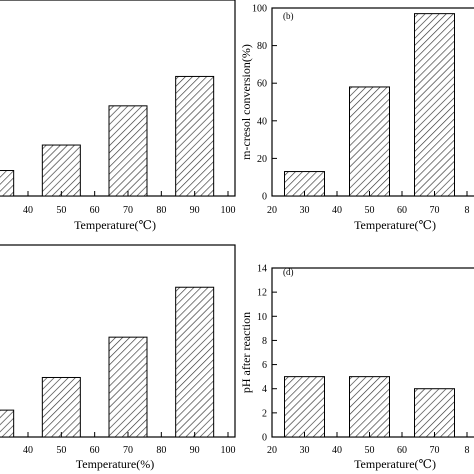  I want to click on y-tick-label: 10, so click(262, 317).